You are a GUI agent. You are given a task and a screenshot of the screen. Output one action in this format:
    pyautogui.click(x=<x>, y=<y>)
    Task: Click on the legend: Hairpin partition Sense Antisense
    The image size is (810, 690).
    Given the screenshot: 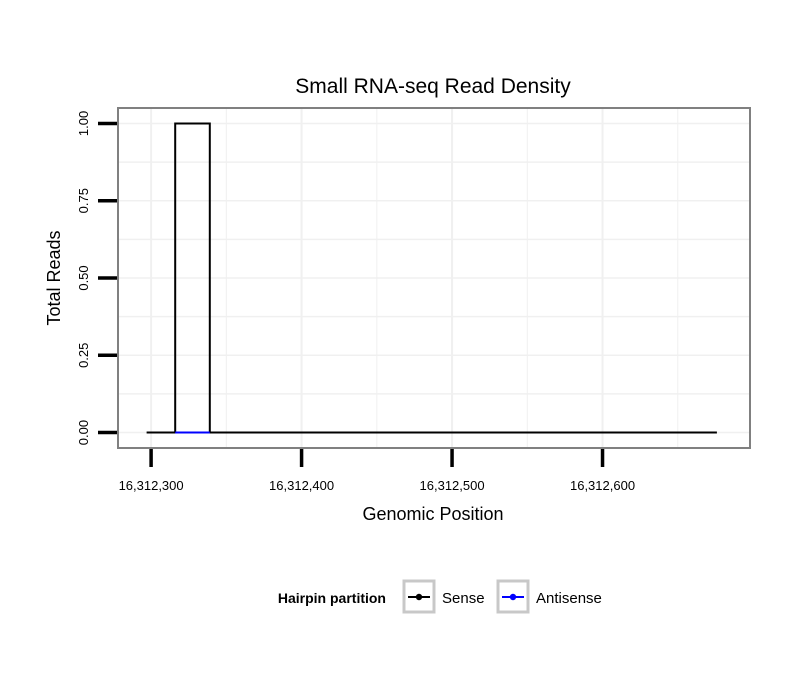 What is the action you would take?
    pyautogui.click(x=440, y=596)
    